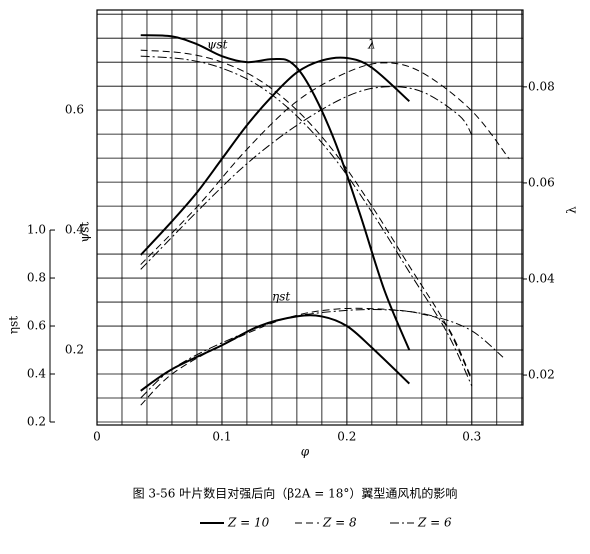 The image size is (590, 554). What do you see at coordinates (85, 232) in the screenshot?
I see `y-axis-label: ψst` at bounding box center [85, 232].